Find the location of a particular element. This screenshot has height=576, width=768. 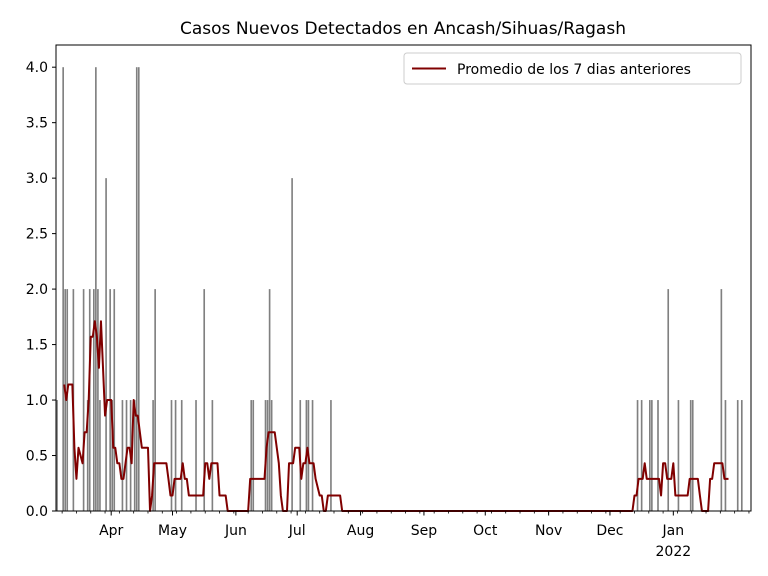

legend: Promedio de los 7 dias anteriores is located at coordinates (572, 68).